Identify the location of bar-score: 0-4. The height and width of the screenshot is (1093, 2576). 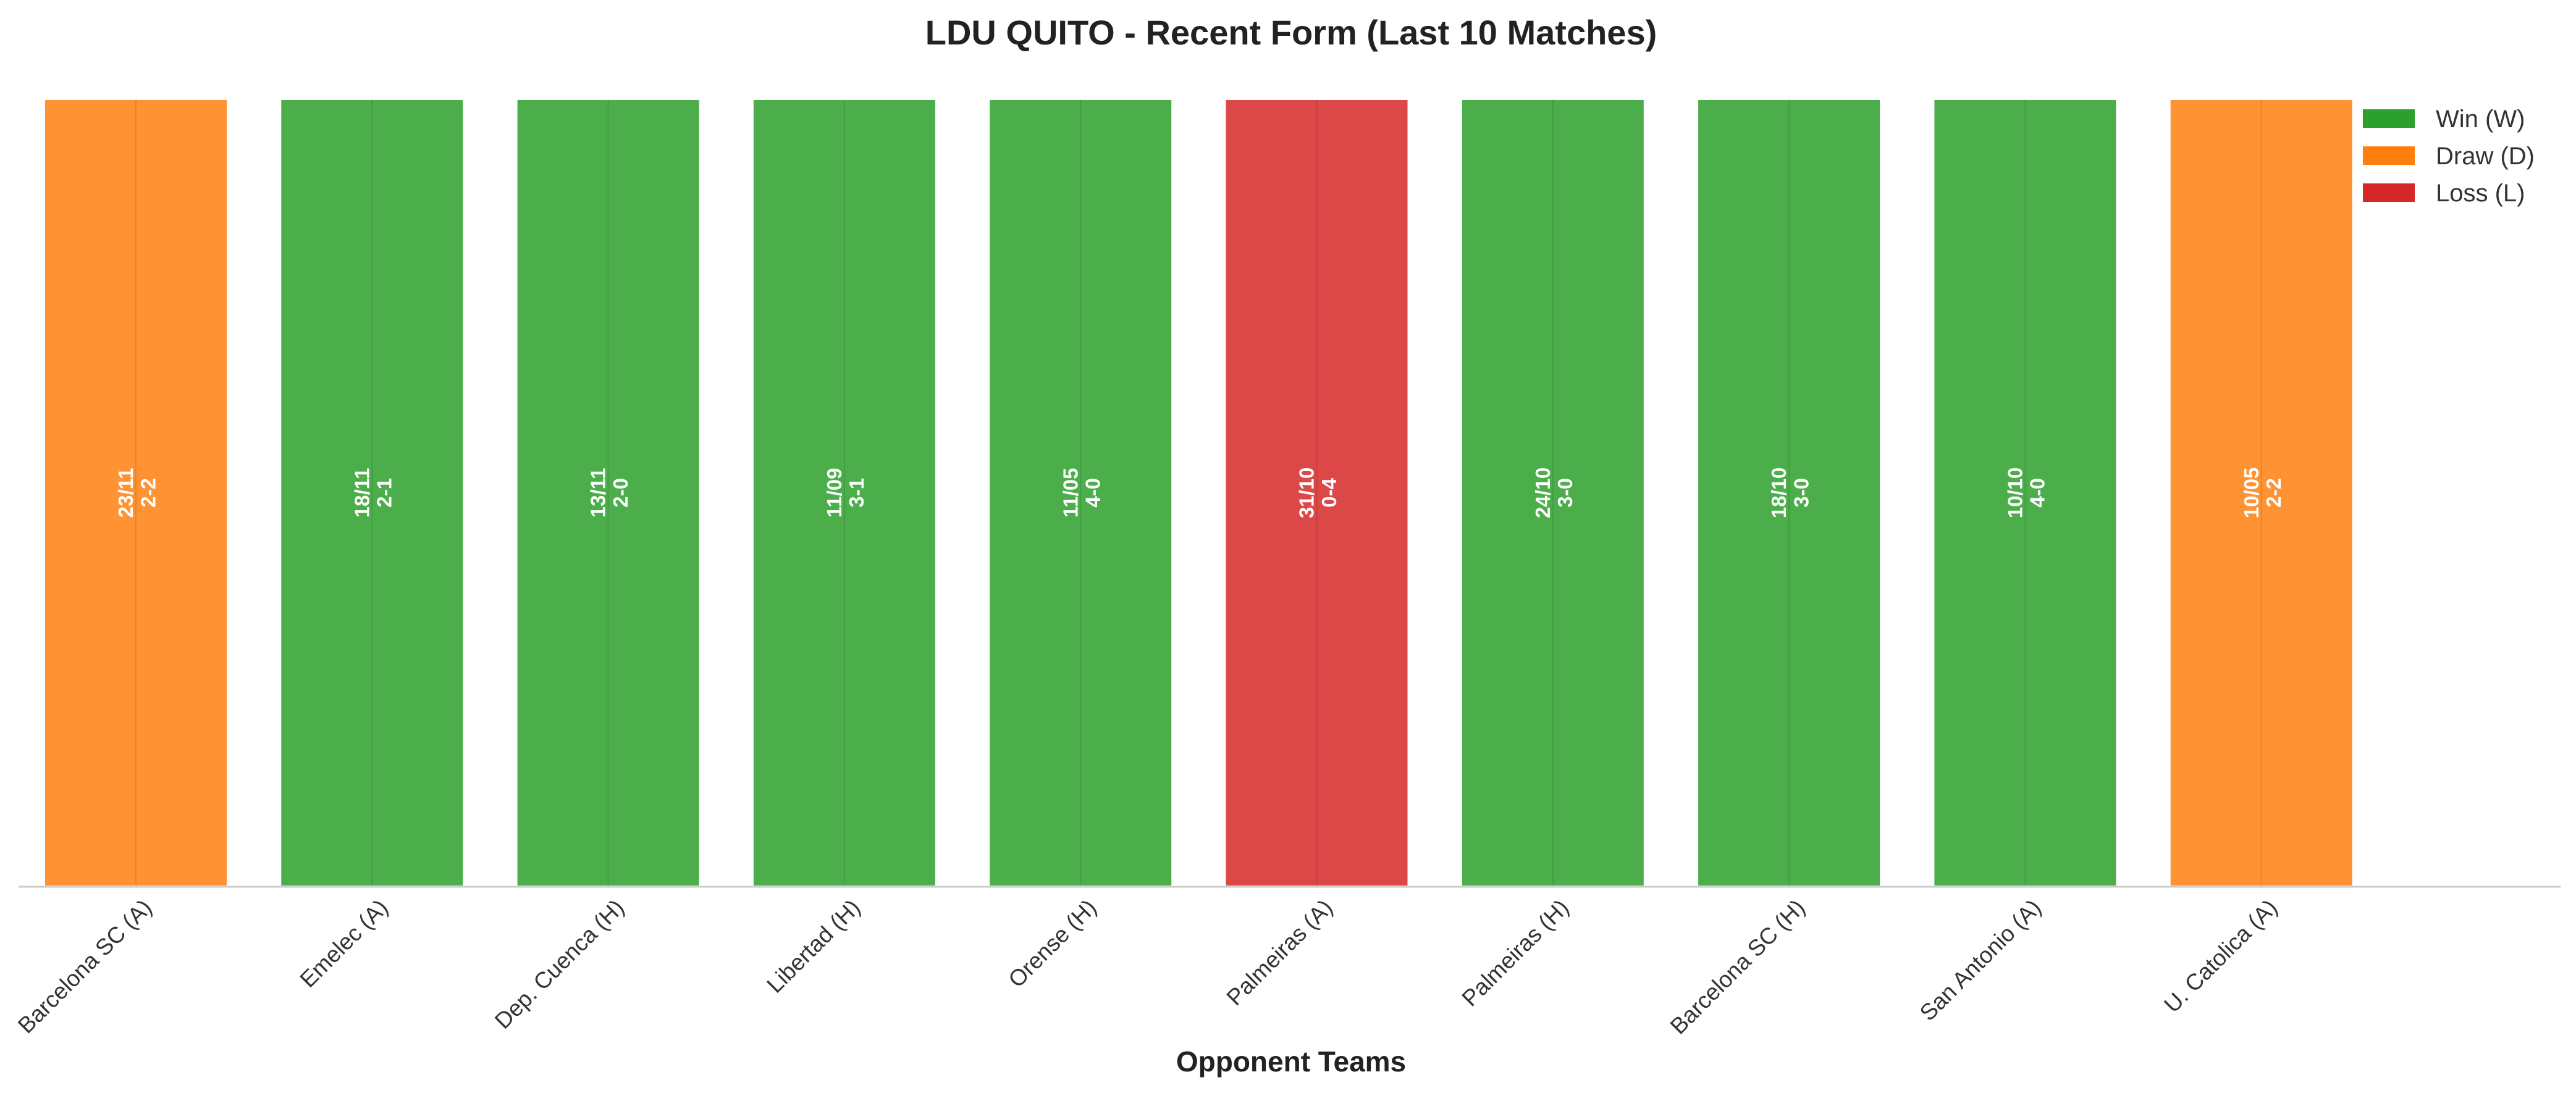
(1329, 493).